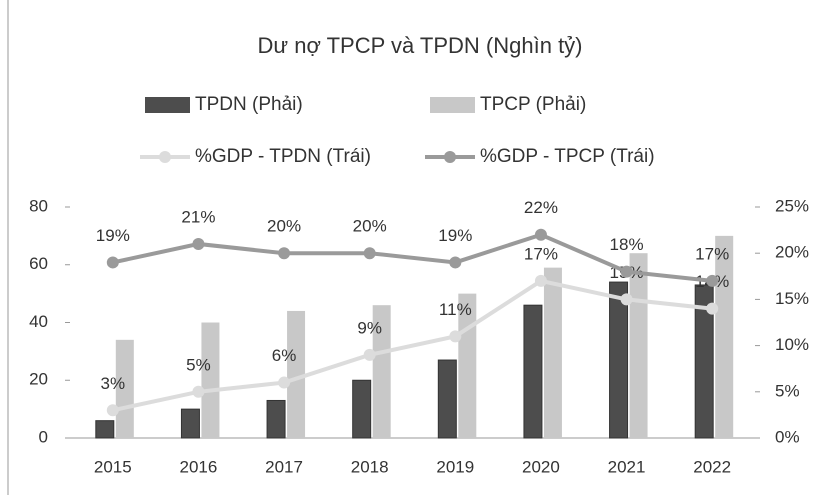 The height and width of the screenshot is (495, 817). I want to click on data-label: 9%, so click(369, 327).